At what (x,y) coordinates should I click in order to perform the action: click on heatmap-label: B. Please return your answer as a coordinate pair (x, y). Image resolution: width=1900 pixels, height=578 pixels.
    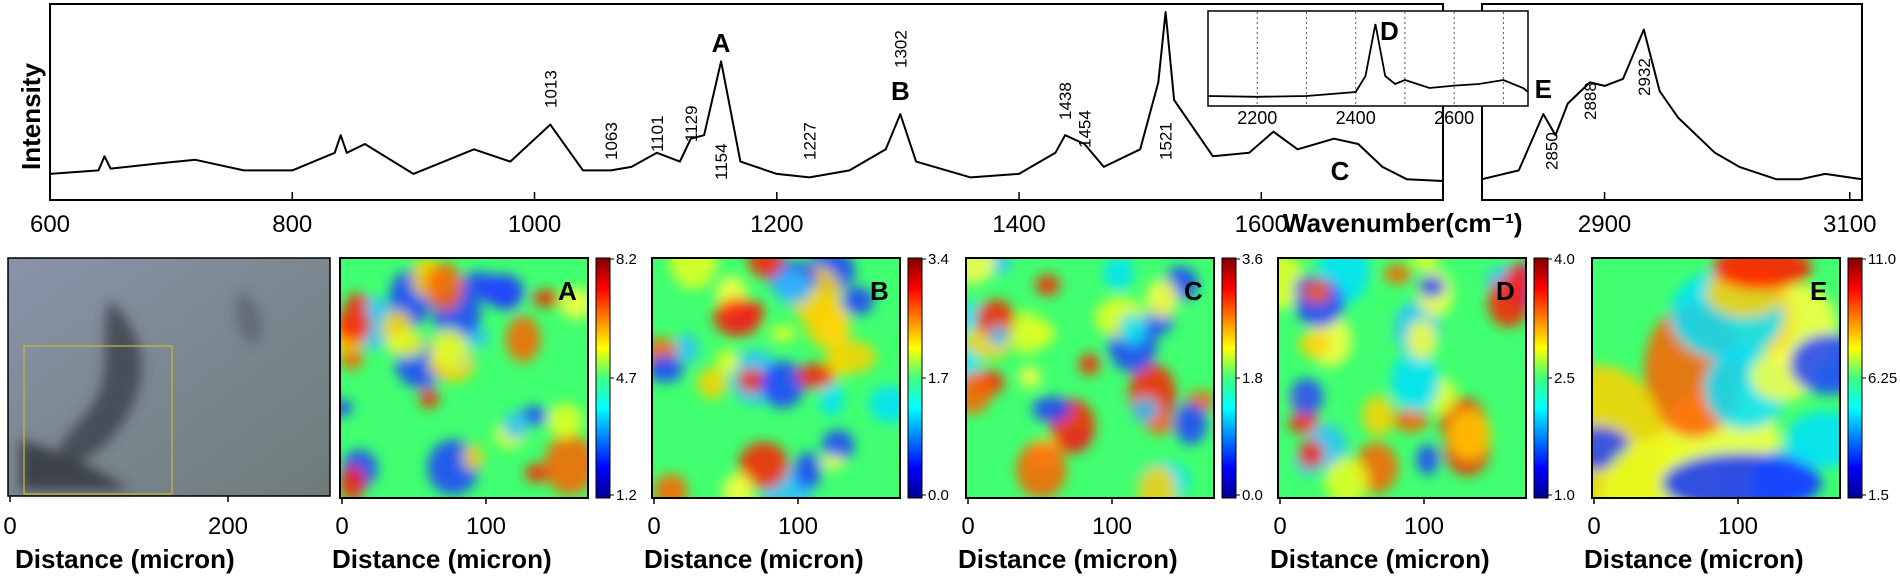
    Looking at the image, I should click on (879, 291).